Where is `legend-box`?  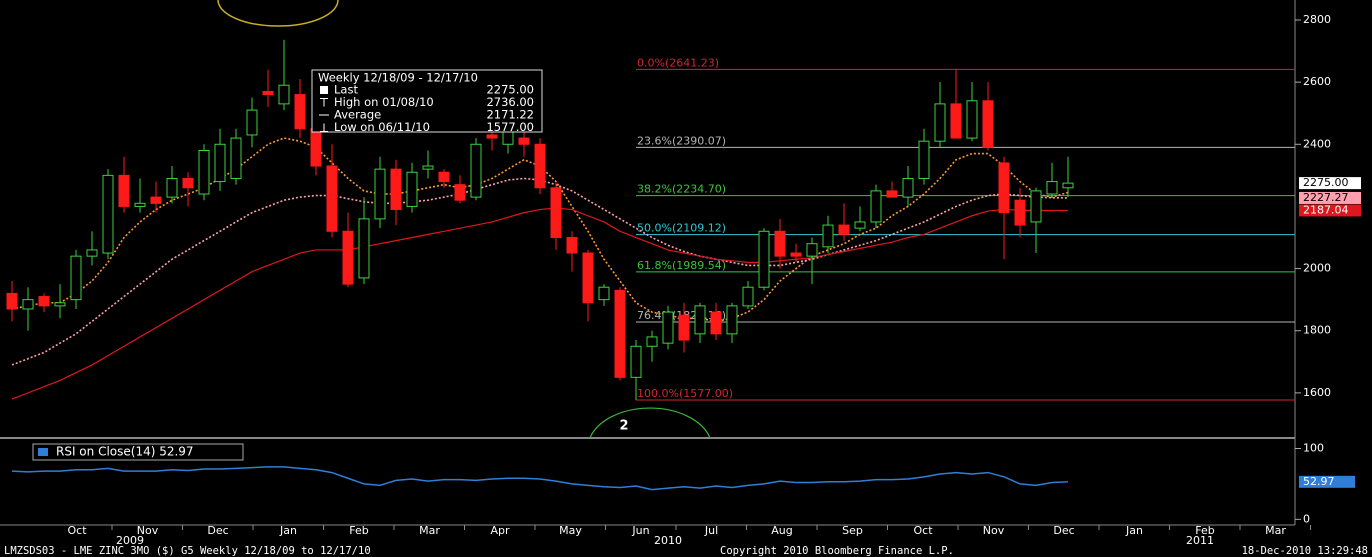
legend-box is located at coordinates (427, 101).